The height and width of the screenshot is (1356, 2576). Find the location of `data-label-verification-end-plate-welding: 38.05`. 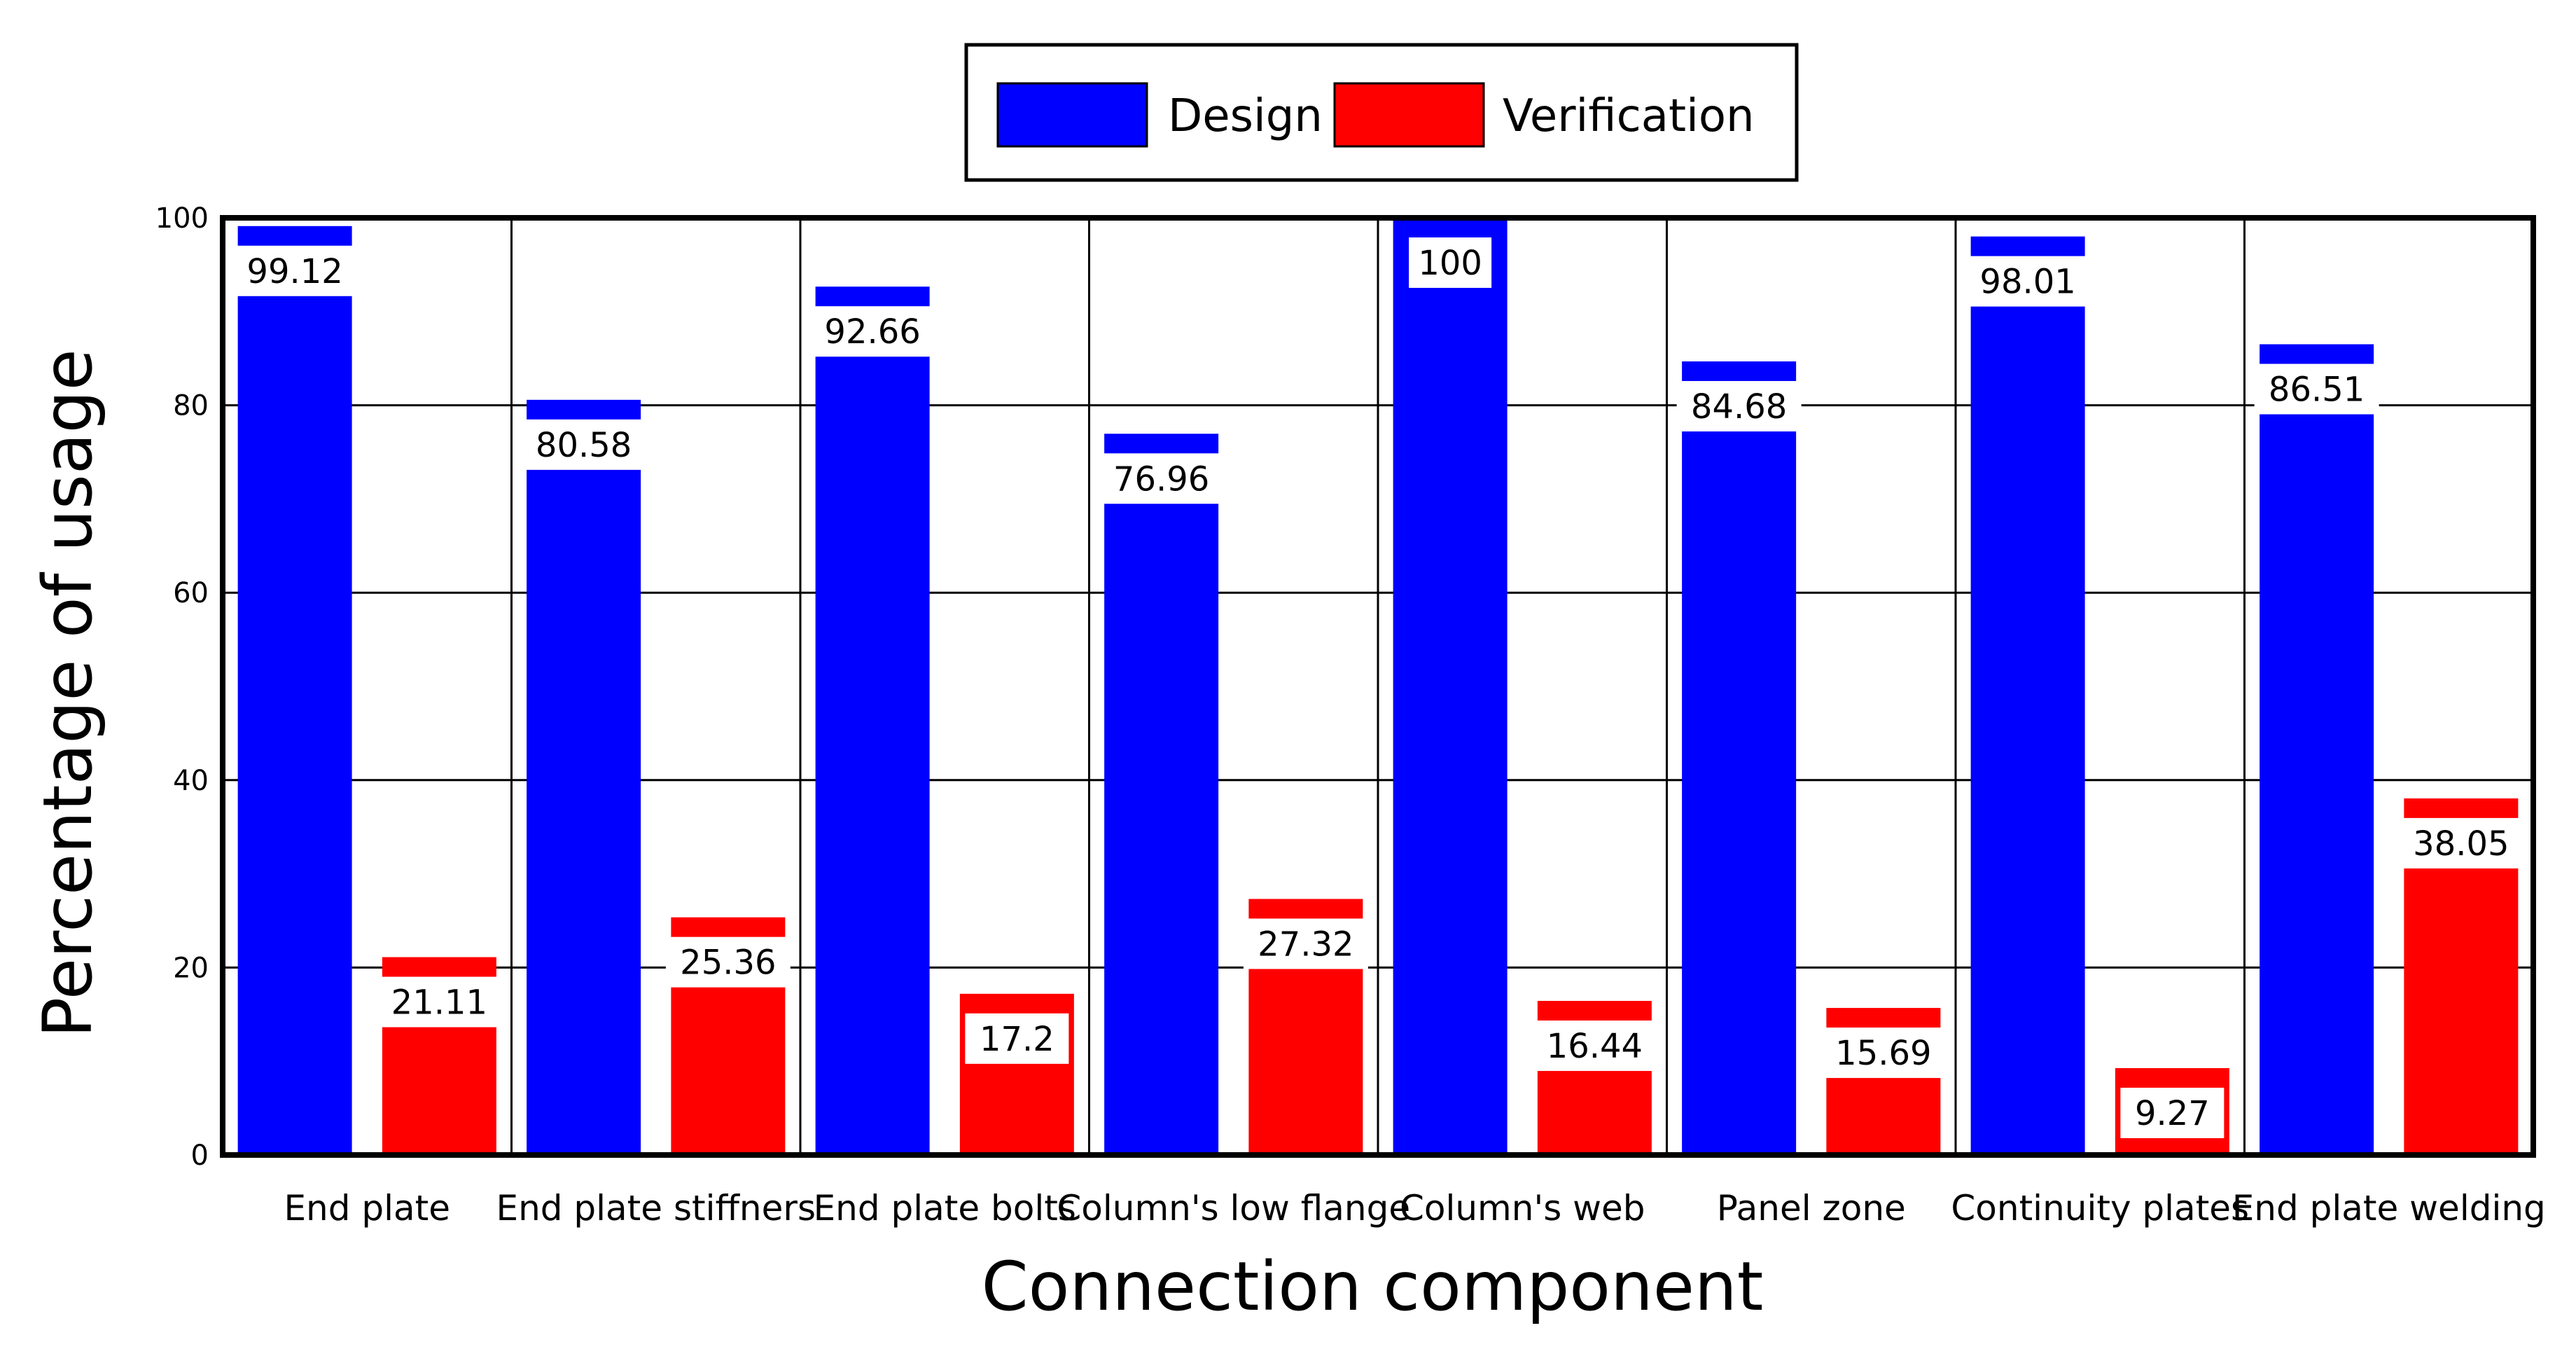

data-label-verification-end-plate-welding: 38.05 is located at coordinates (2461, 844).